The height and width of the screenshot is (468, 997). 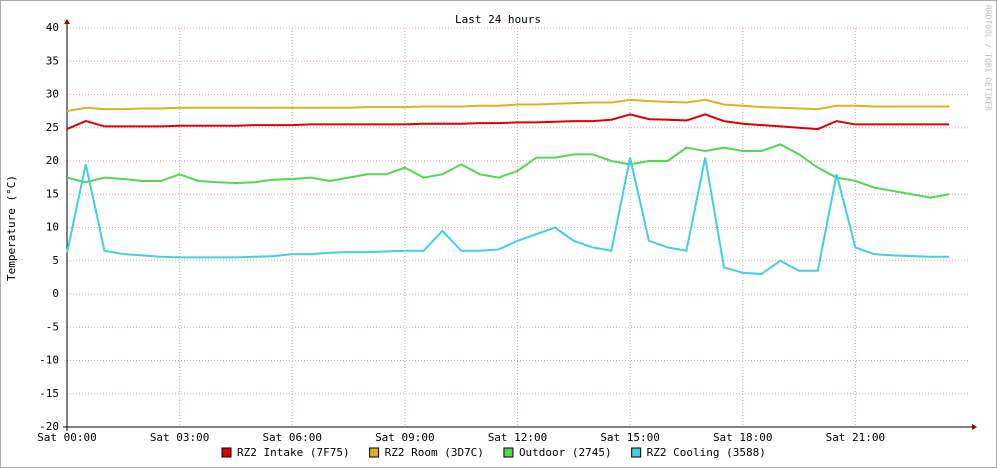 I want to click on y-tick-label: 5, so click(x=55, y=260).